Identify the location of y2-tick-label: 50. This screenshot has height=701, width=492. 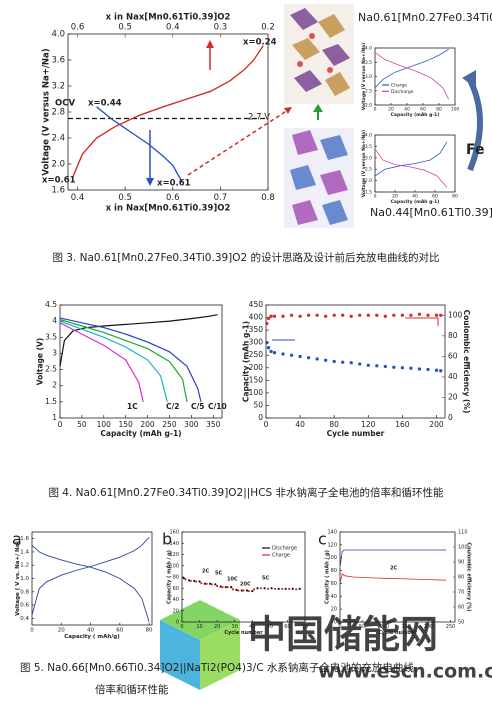
(461, 623).